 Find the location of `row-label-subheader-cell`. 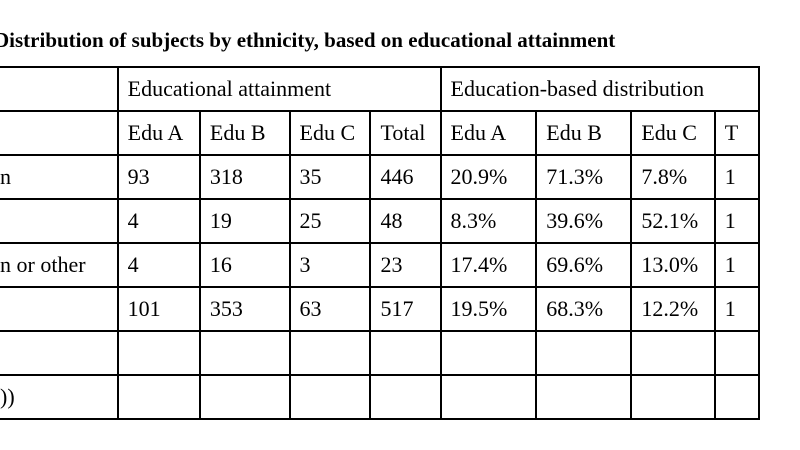

row-label-subheader-cell is located at coordinates (59, 133).